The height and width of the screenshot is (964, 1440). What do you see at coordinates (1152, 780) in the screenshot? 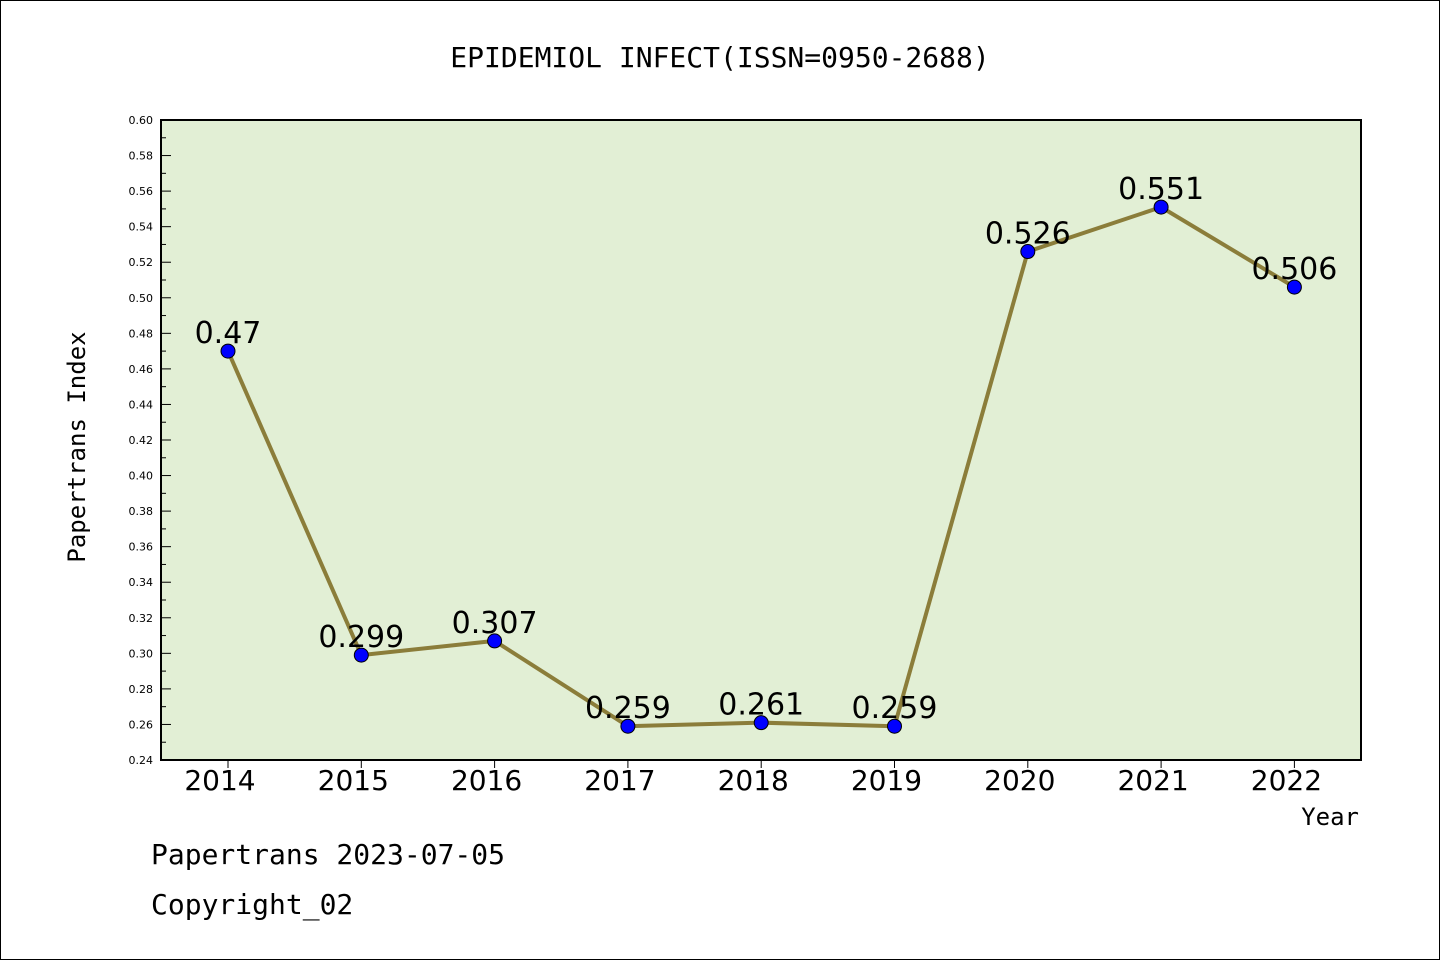
I see `x-tick-label: 2021` at bounding box center [1152, 780].